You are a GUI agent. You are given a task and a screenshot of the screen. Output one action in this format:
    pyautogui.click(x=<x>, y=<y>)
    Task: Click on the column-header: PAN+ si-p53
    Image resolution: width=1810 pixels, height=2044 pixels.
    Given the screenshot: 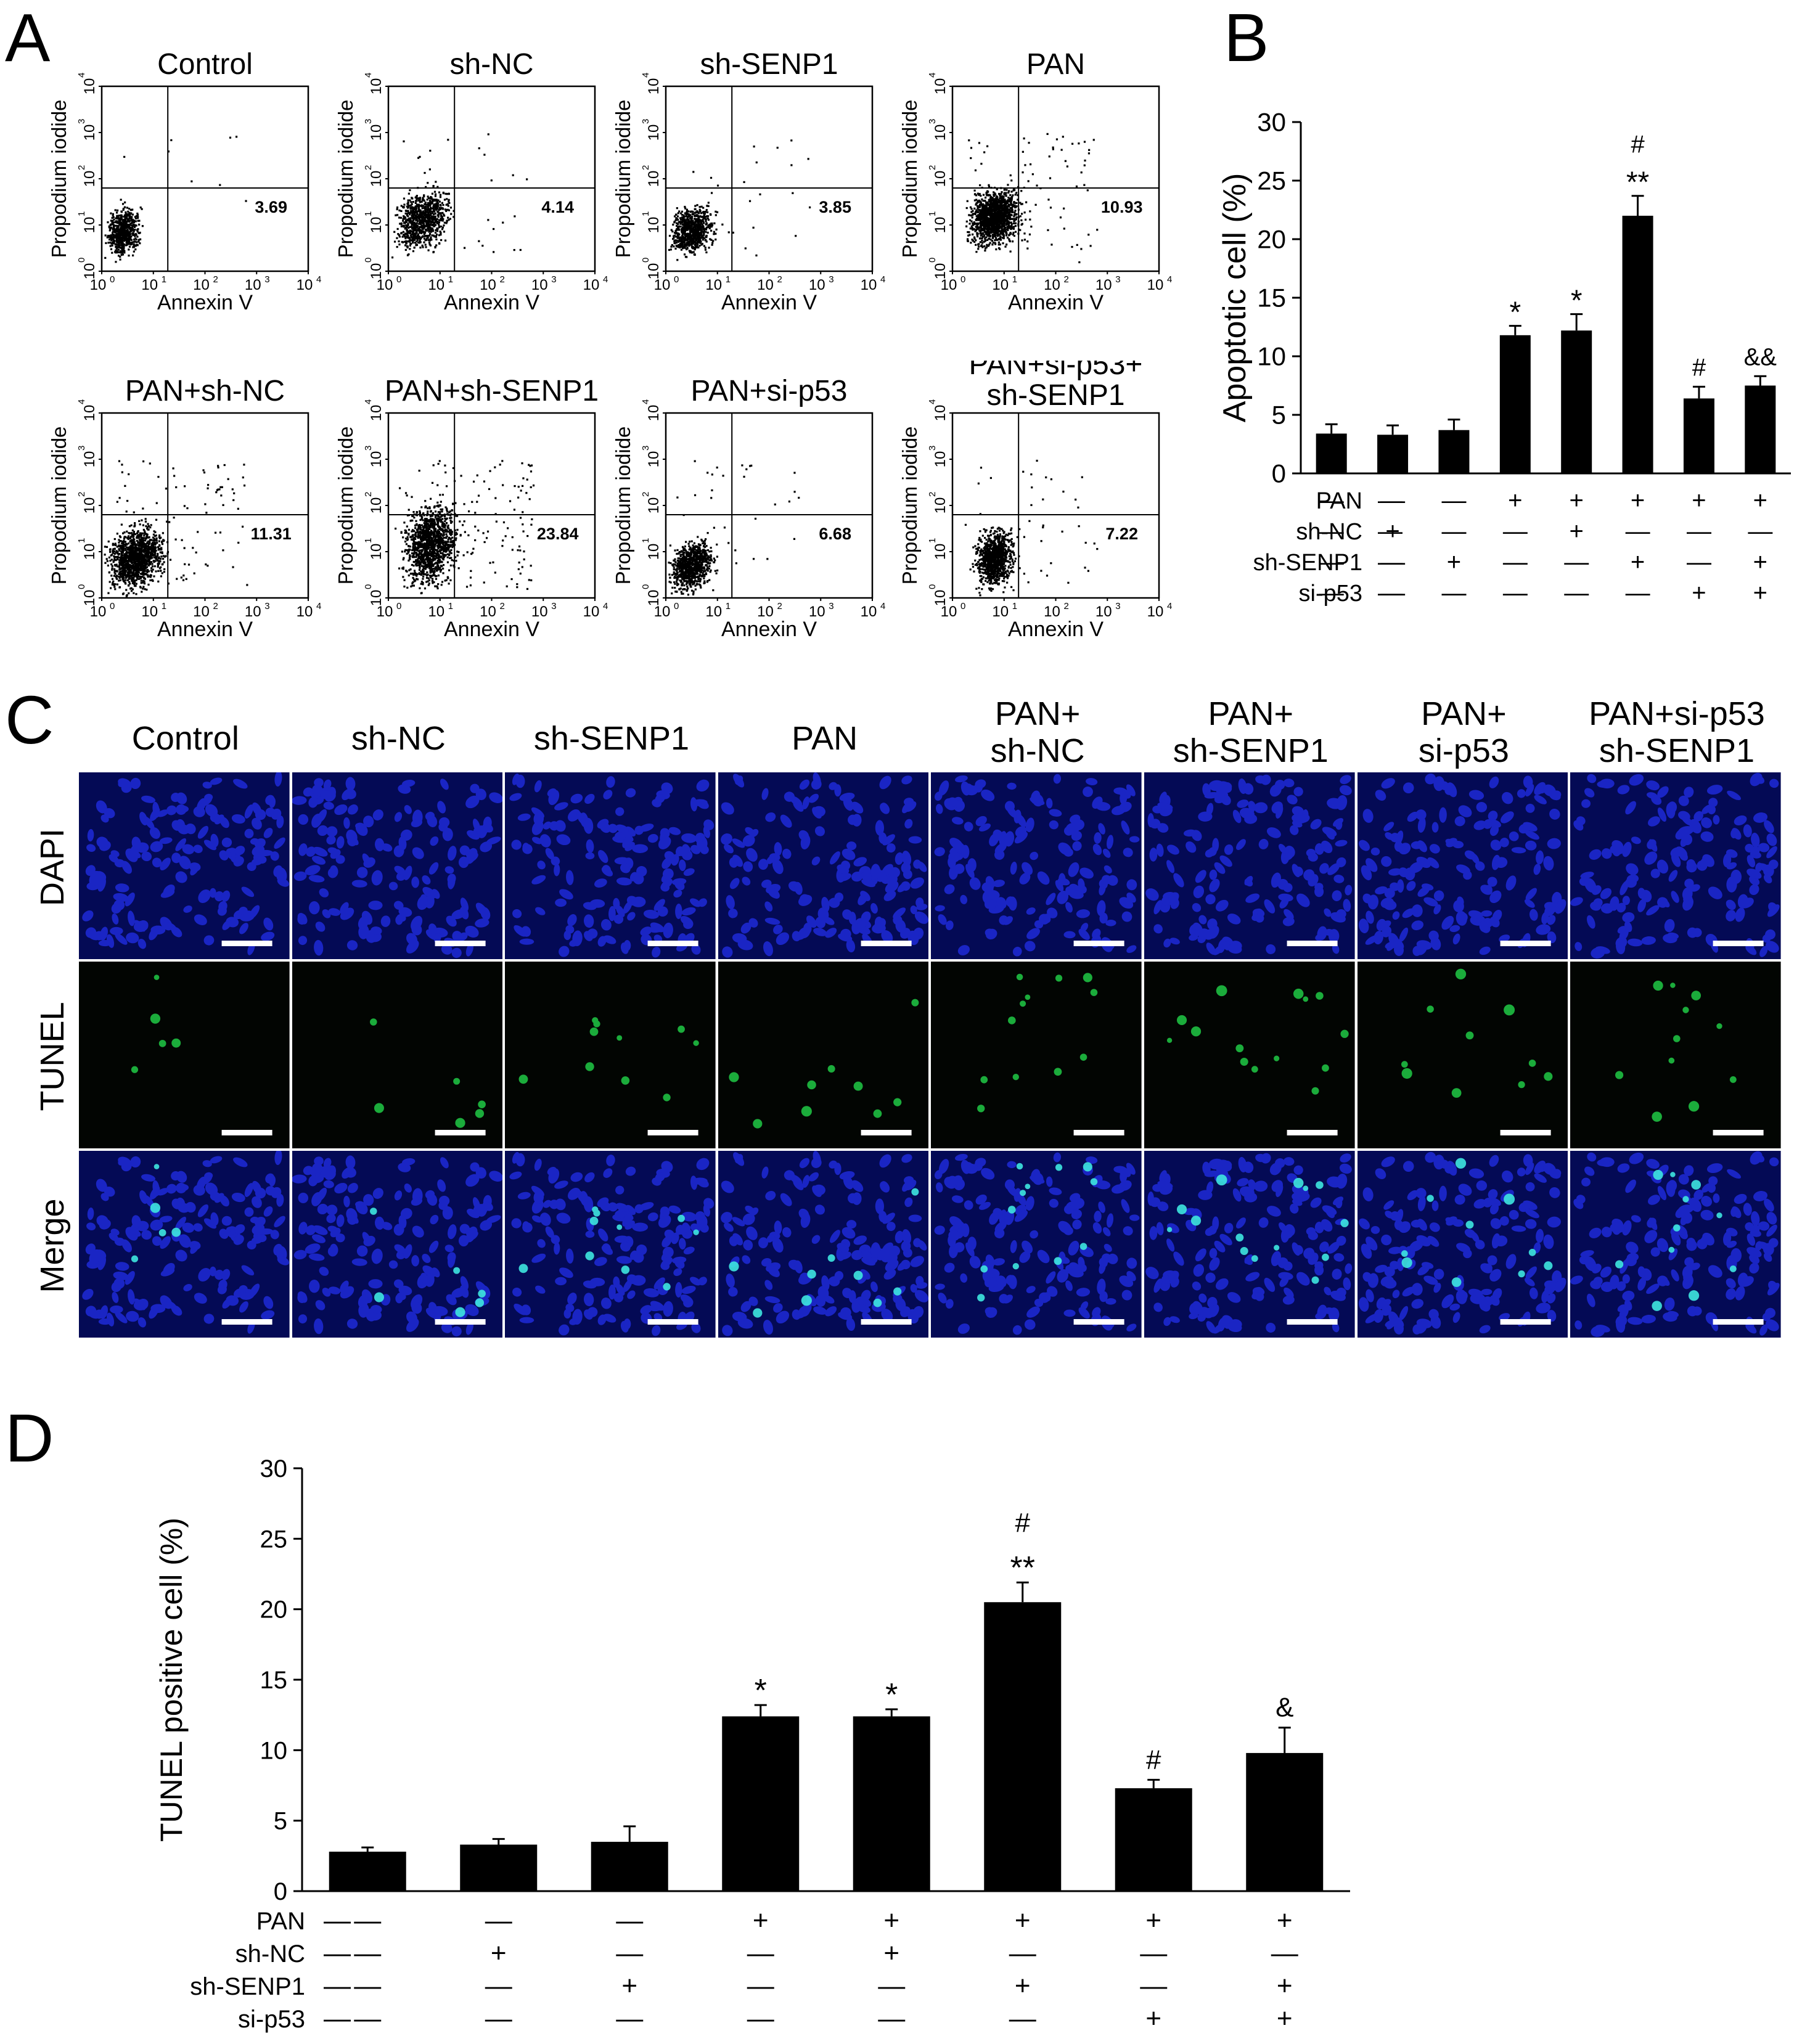 What is the action you would take?
    pyautogui.click(x=1463, y=732)
    